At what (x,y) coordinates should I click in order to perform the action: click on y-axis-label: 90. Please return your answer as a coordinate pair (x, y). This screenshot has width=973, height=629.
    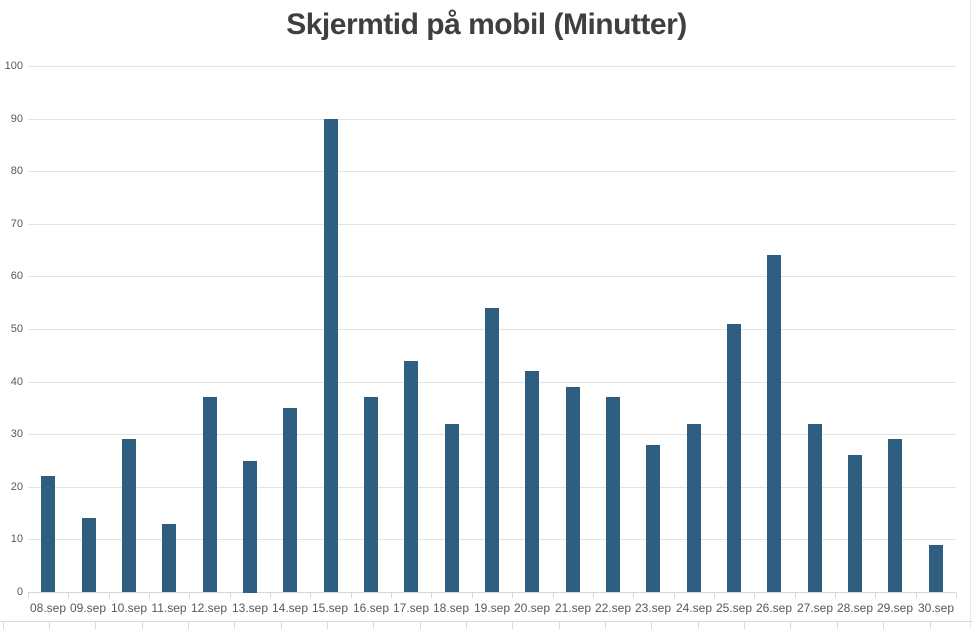
    Looking at the image, I should click on (16, 119).